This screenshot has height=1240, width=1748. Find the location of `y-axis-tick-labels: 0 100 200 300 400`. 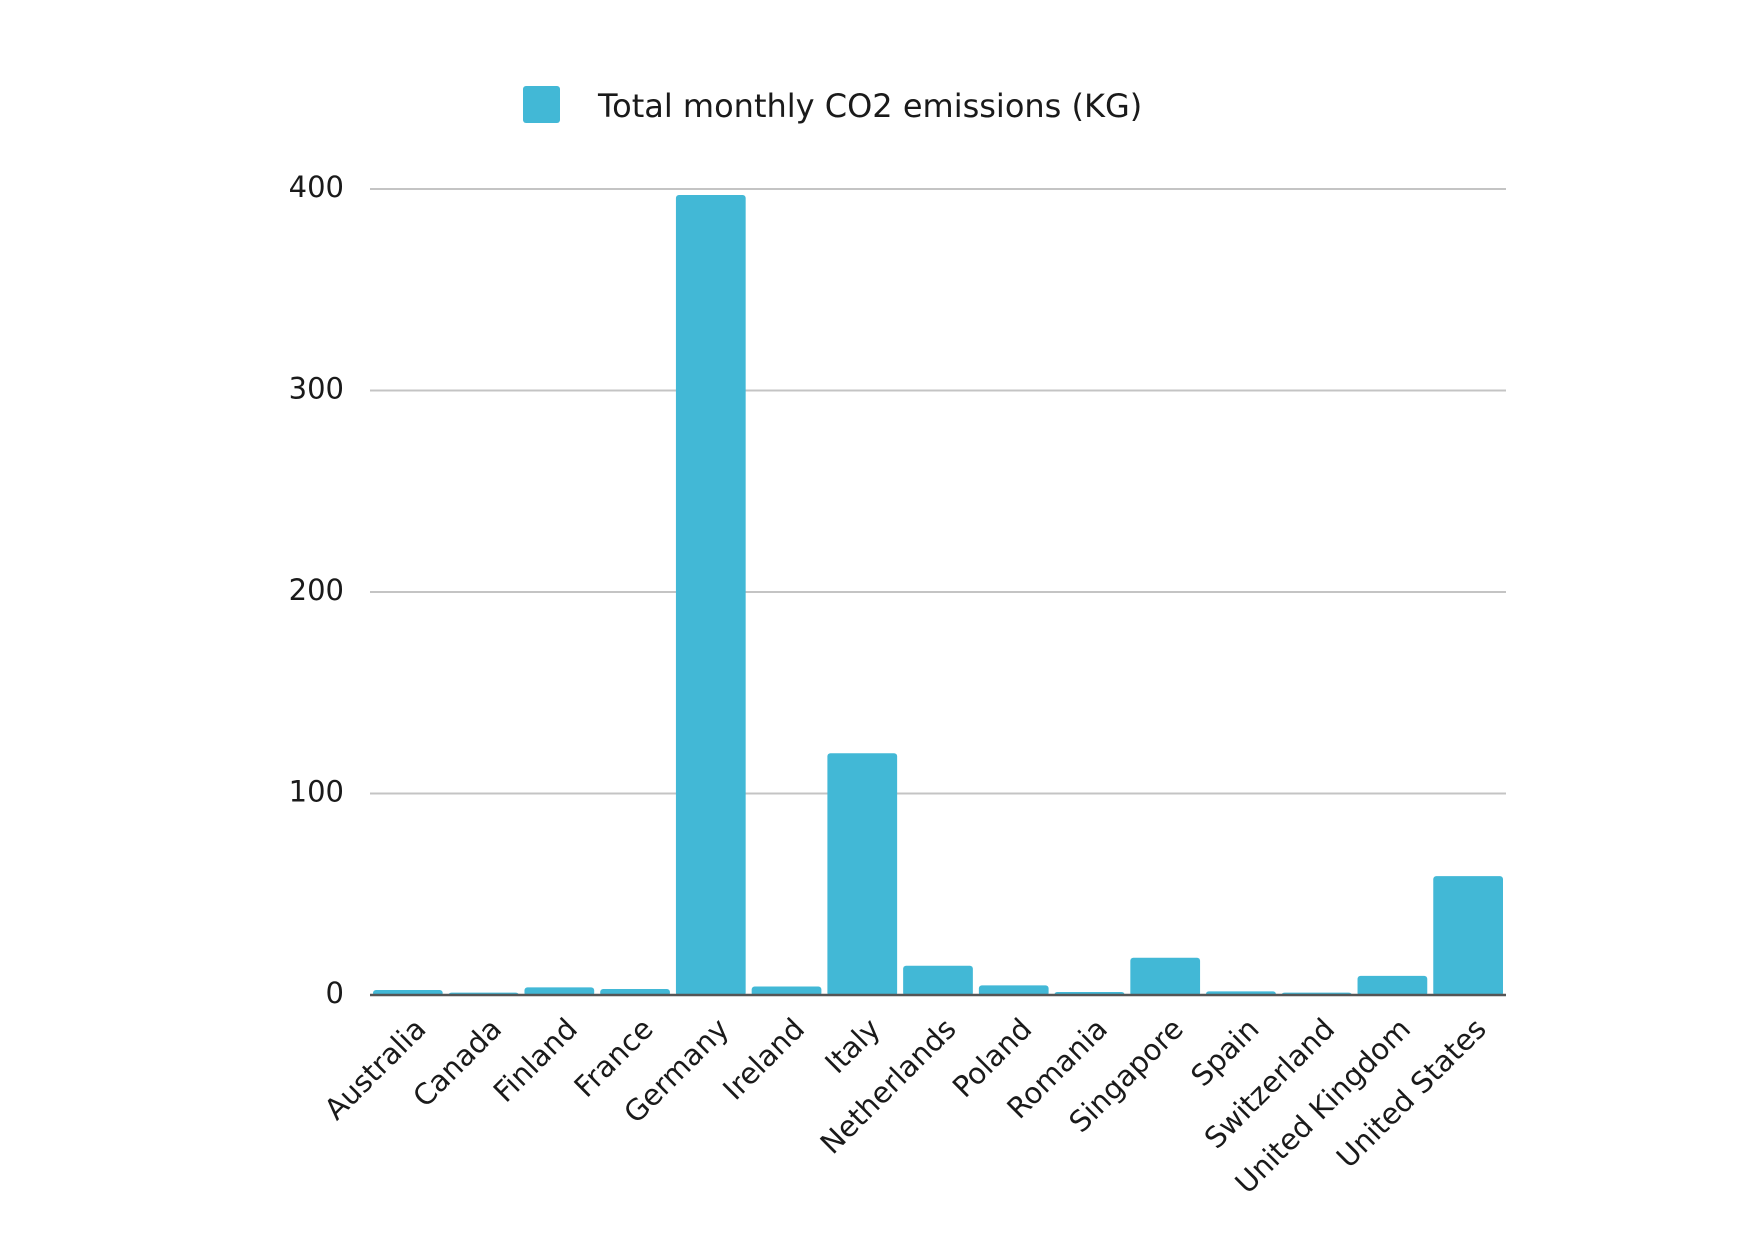

y-axis-tick-labels: 0 100 200 300 400 is located at coordinates (316, 590).